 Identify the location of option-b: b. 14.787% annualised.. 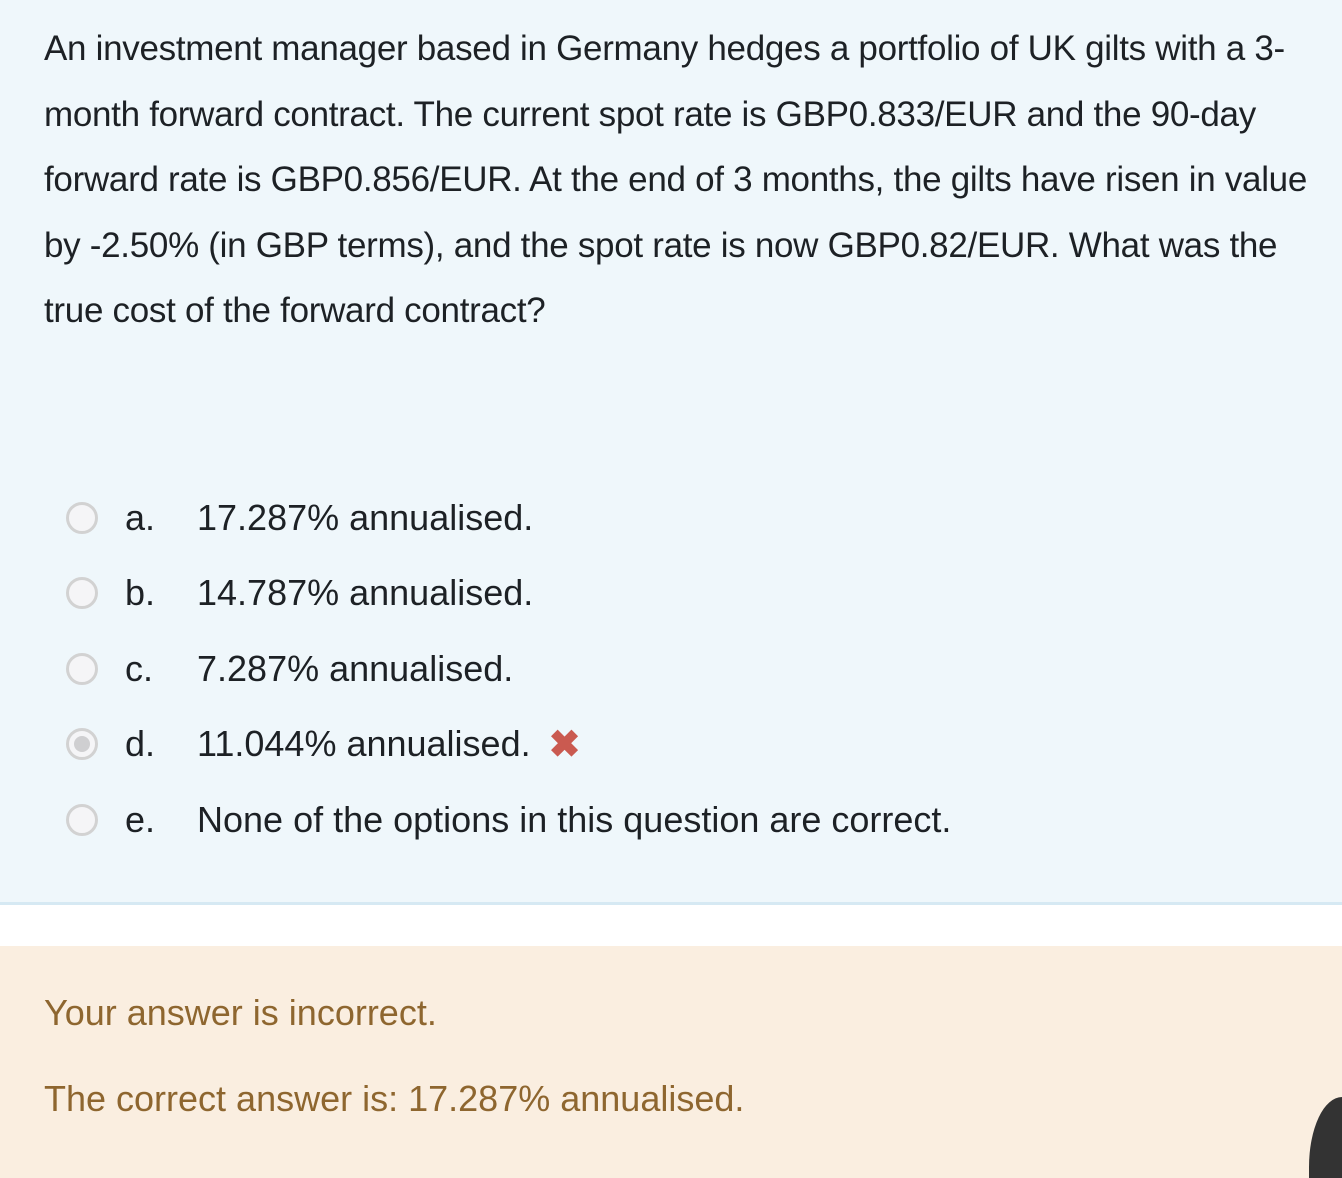
(508, 594).